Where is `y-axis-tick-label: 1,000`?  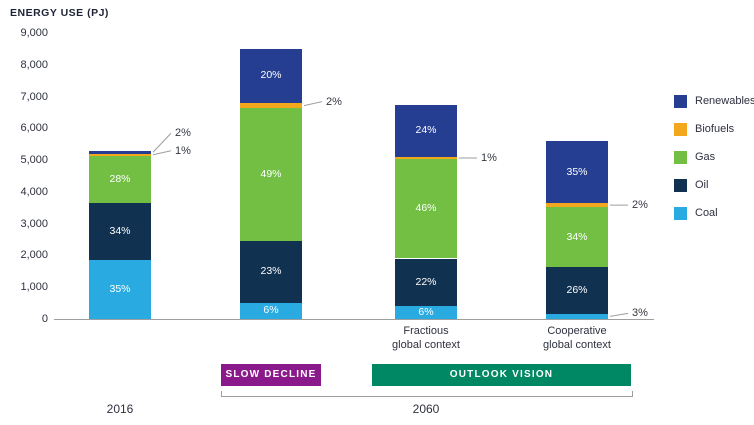
y-axis-tick-label: 1,000 is located at coordinates (34, 287).